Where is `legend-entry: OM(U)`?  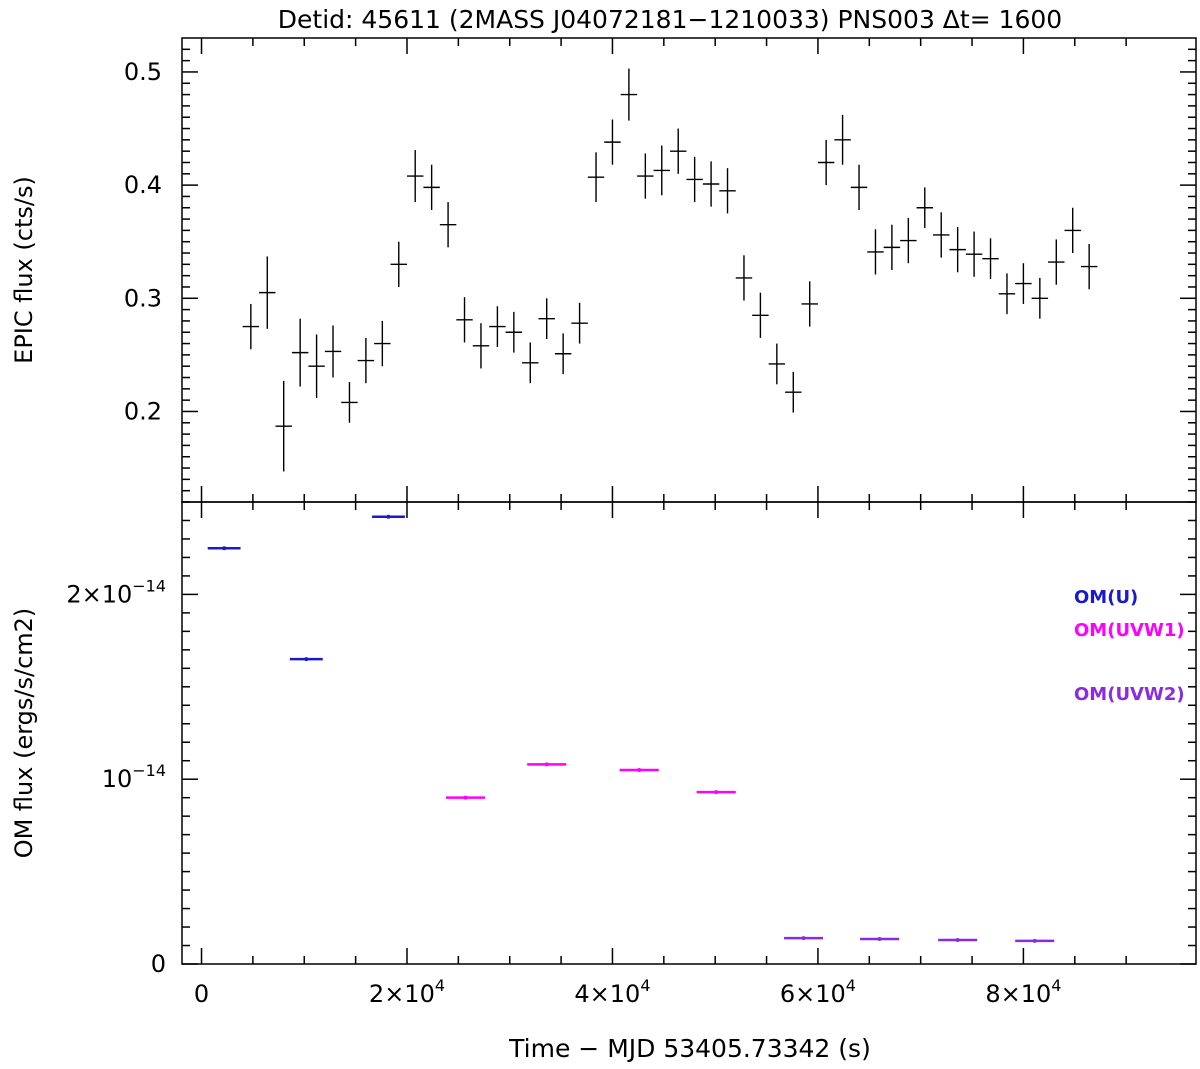 legend-entry: OM(U) is located at coordinates (1106, 597).